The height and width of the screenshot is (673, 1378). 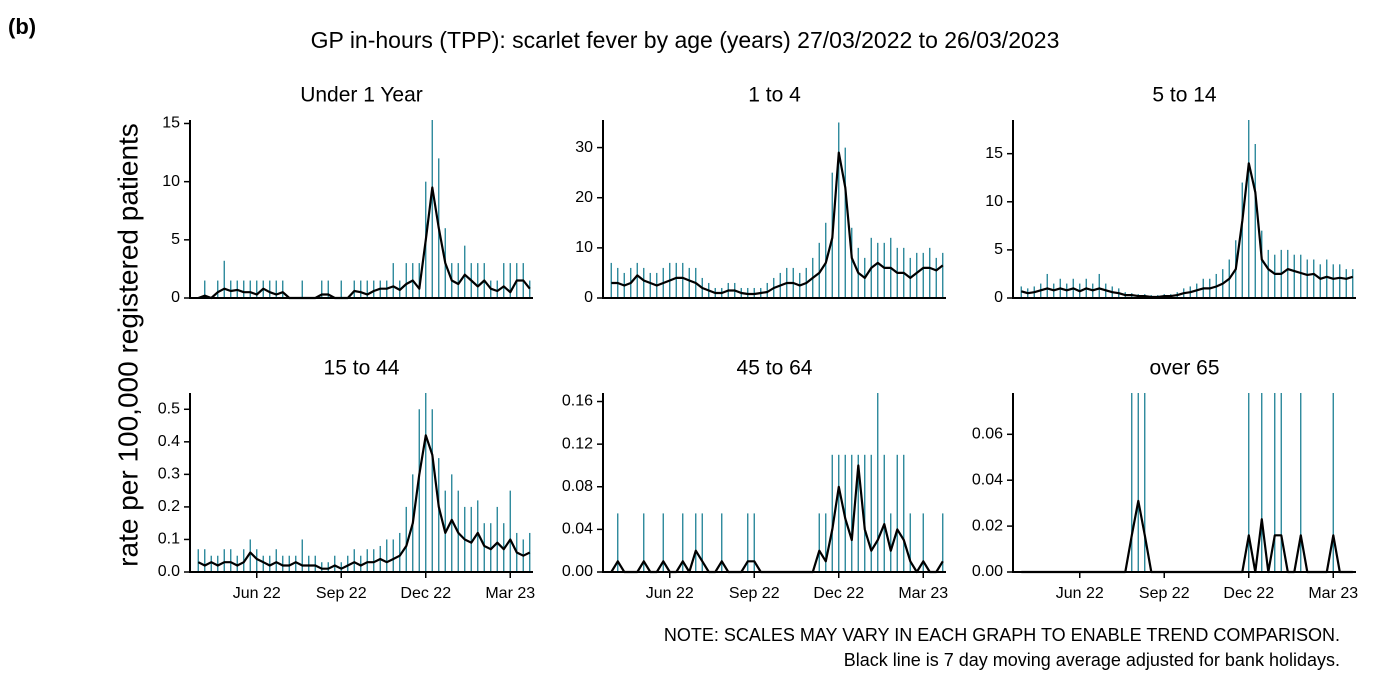 I want to click on y-tick-label: 0.02, so click(x=987, y=525).